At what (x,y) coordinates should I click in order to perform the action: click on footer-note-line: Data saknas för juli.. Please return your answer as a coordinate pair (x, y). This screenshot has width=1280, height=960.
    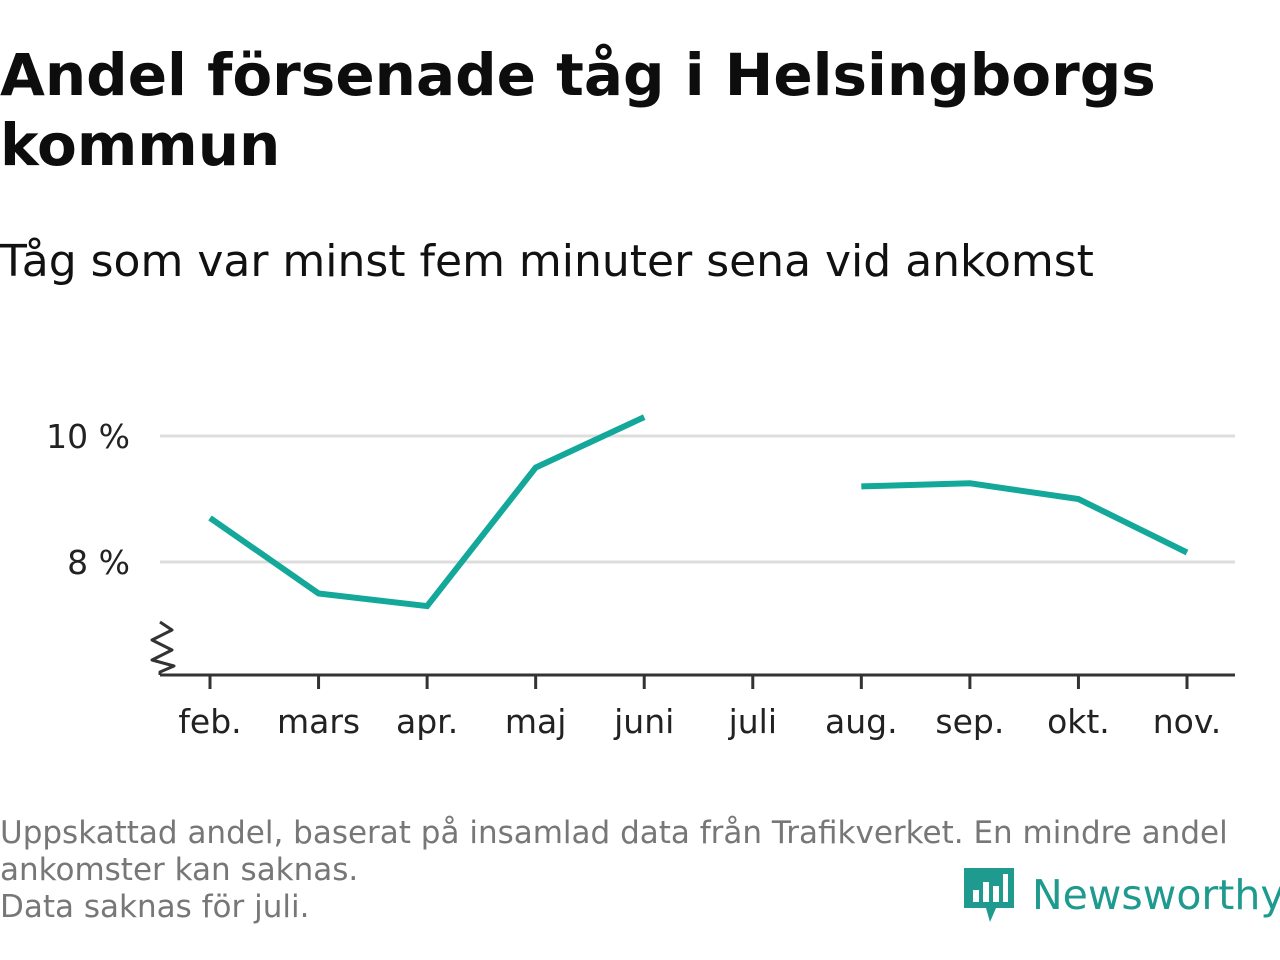
    Looking at the image, I should click on (155, 907).